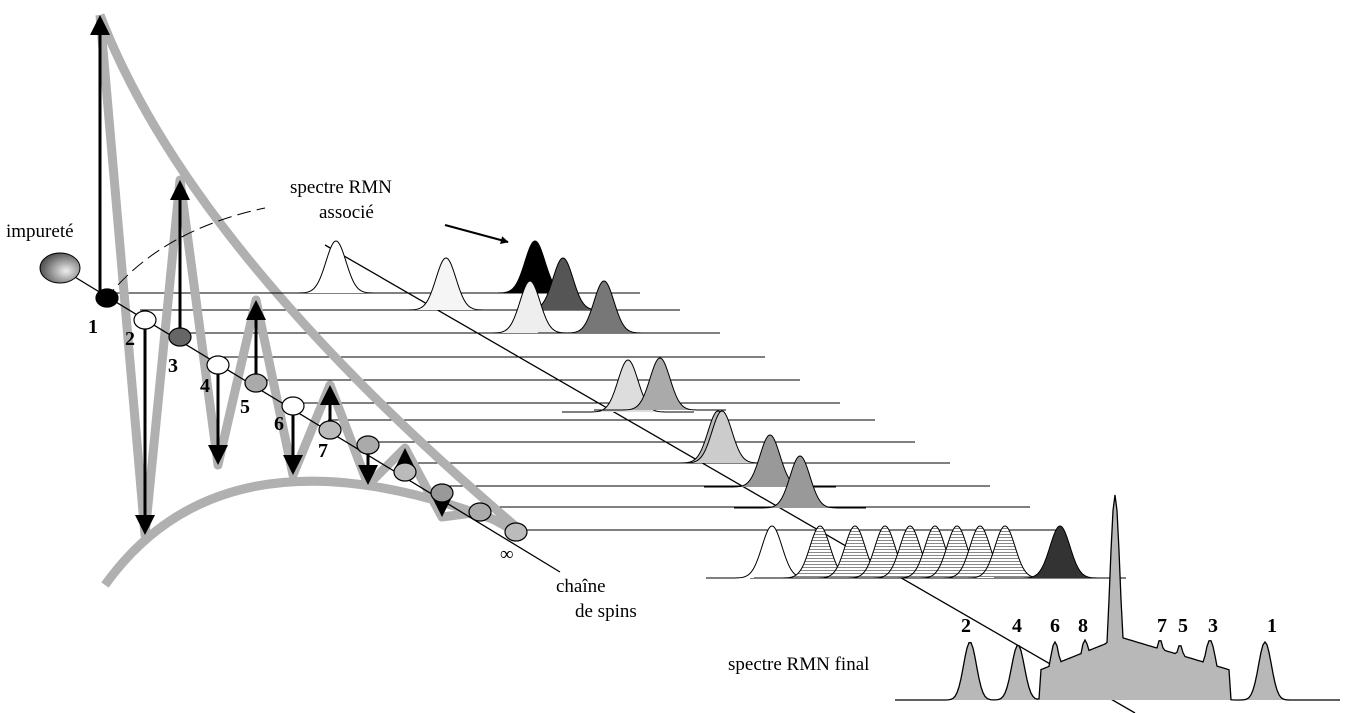 The width and height of the screenshot is (1354, 713). I want to click on spin-number: 3, so click(173, 366).